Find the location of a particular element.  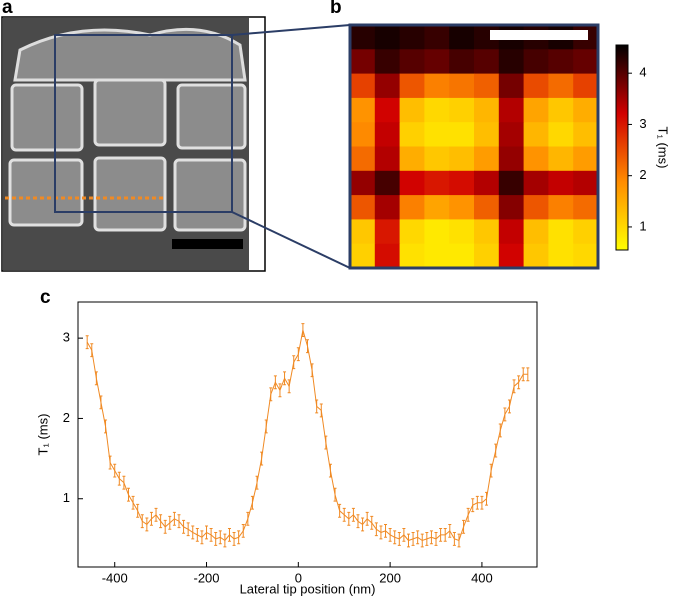

heatmap is located at coordinates (474, 147).